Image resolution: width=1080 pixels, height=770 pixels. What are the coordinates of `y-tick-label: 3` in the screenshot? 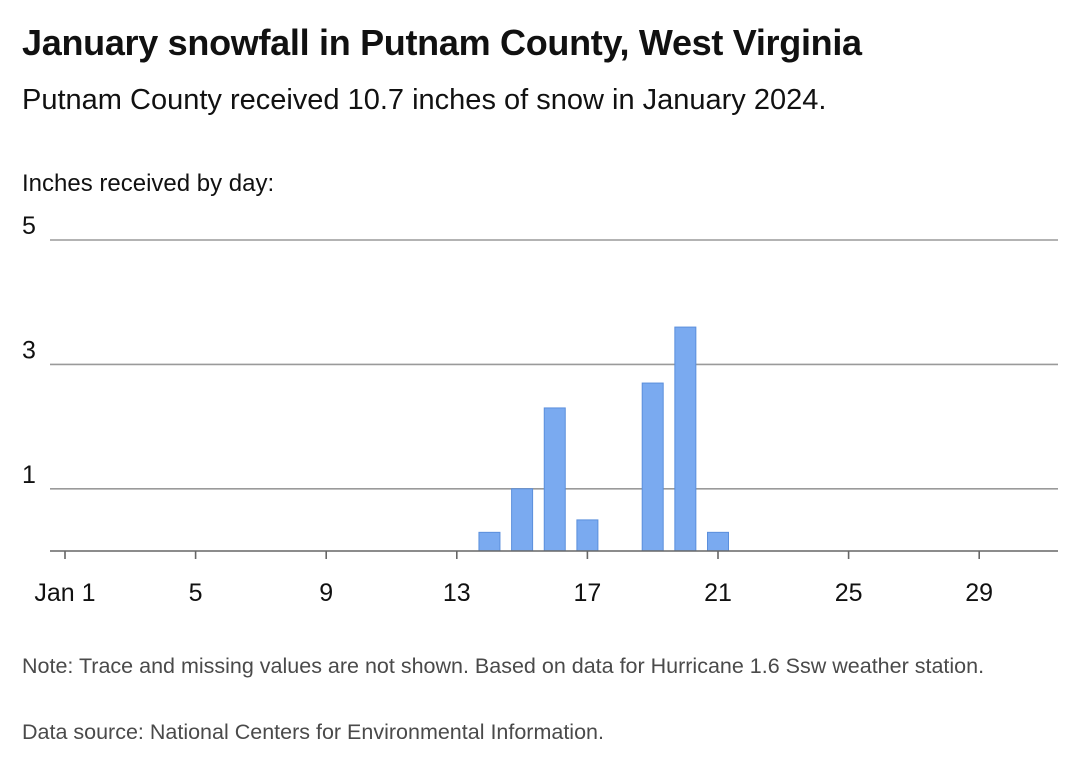 It's located at (29, 350).